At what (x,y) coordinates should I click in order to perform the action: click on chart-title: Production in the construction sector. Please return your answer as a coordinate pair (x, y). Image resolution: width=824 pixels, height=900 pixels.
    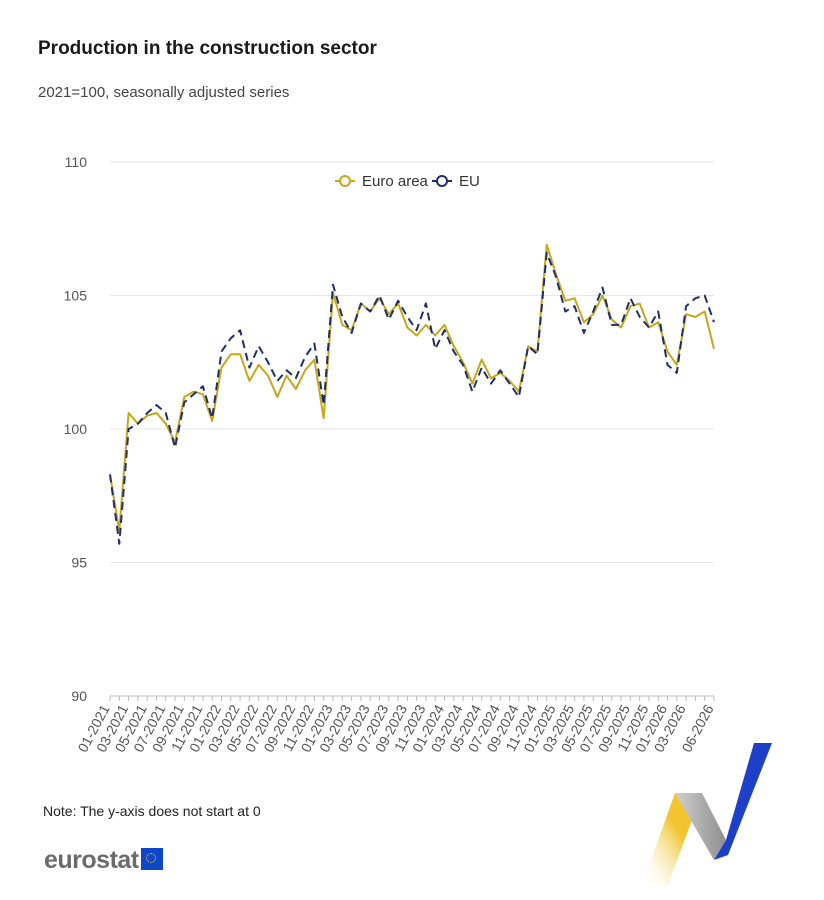
    Looking at the image, I should click on (207, 48).